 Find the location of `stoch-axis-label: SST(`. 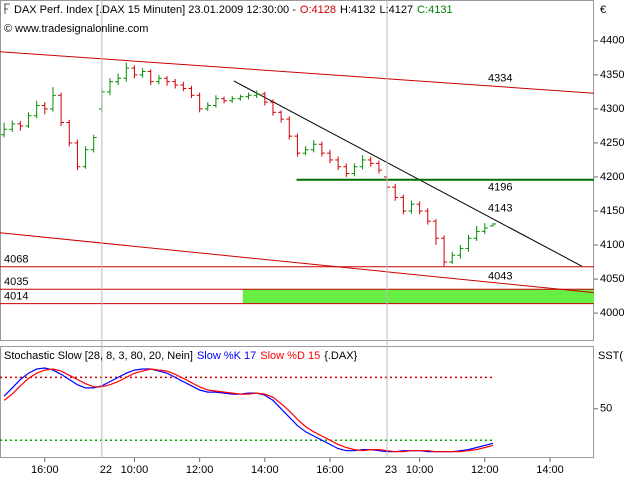

stoch-axis-label: SST( is located at coordinates (610, 356).